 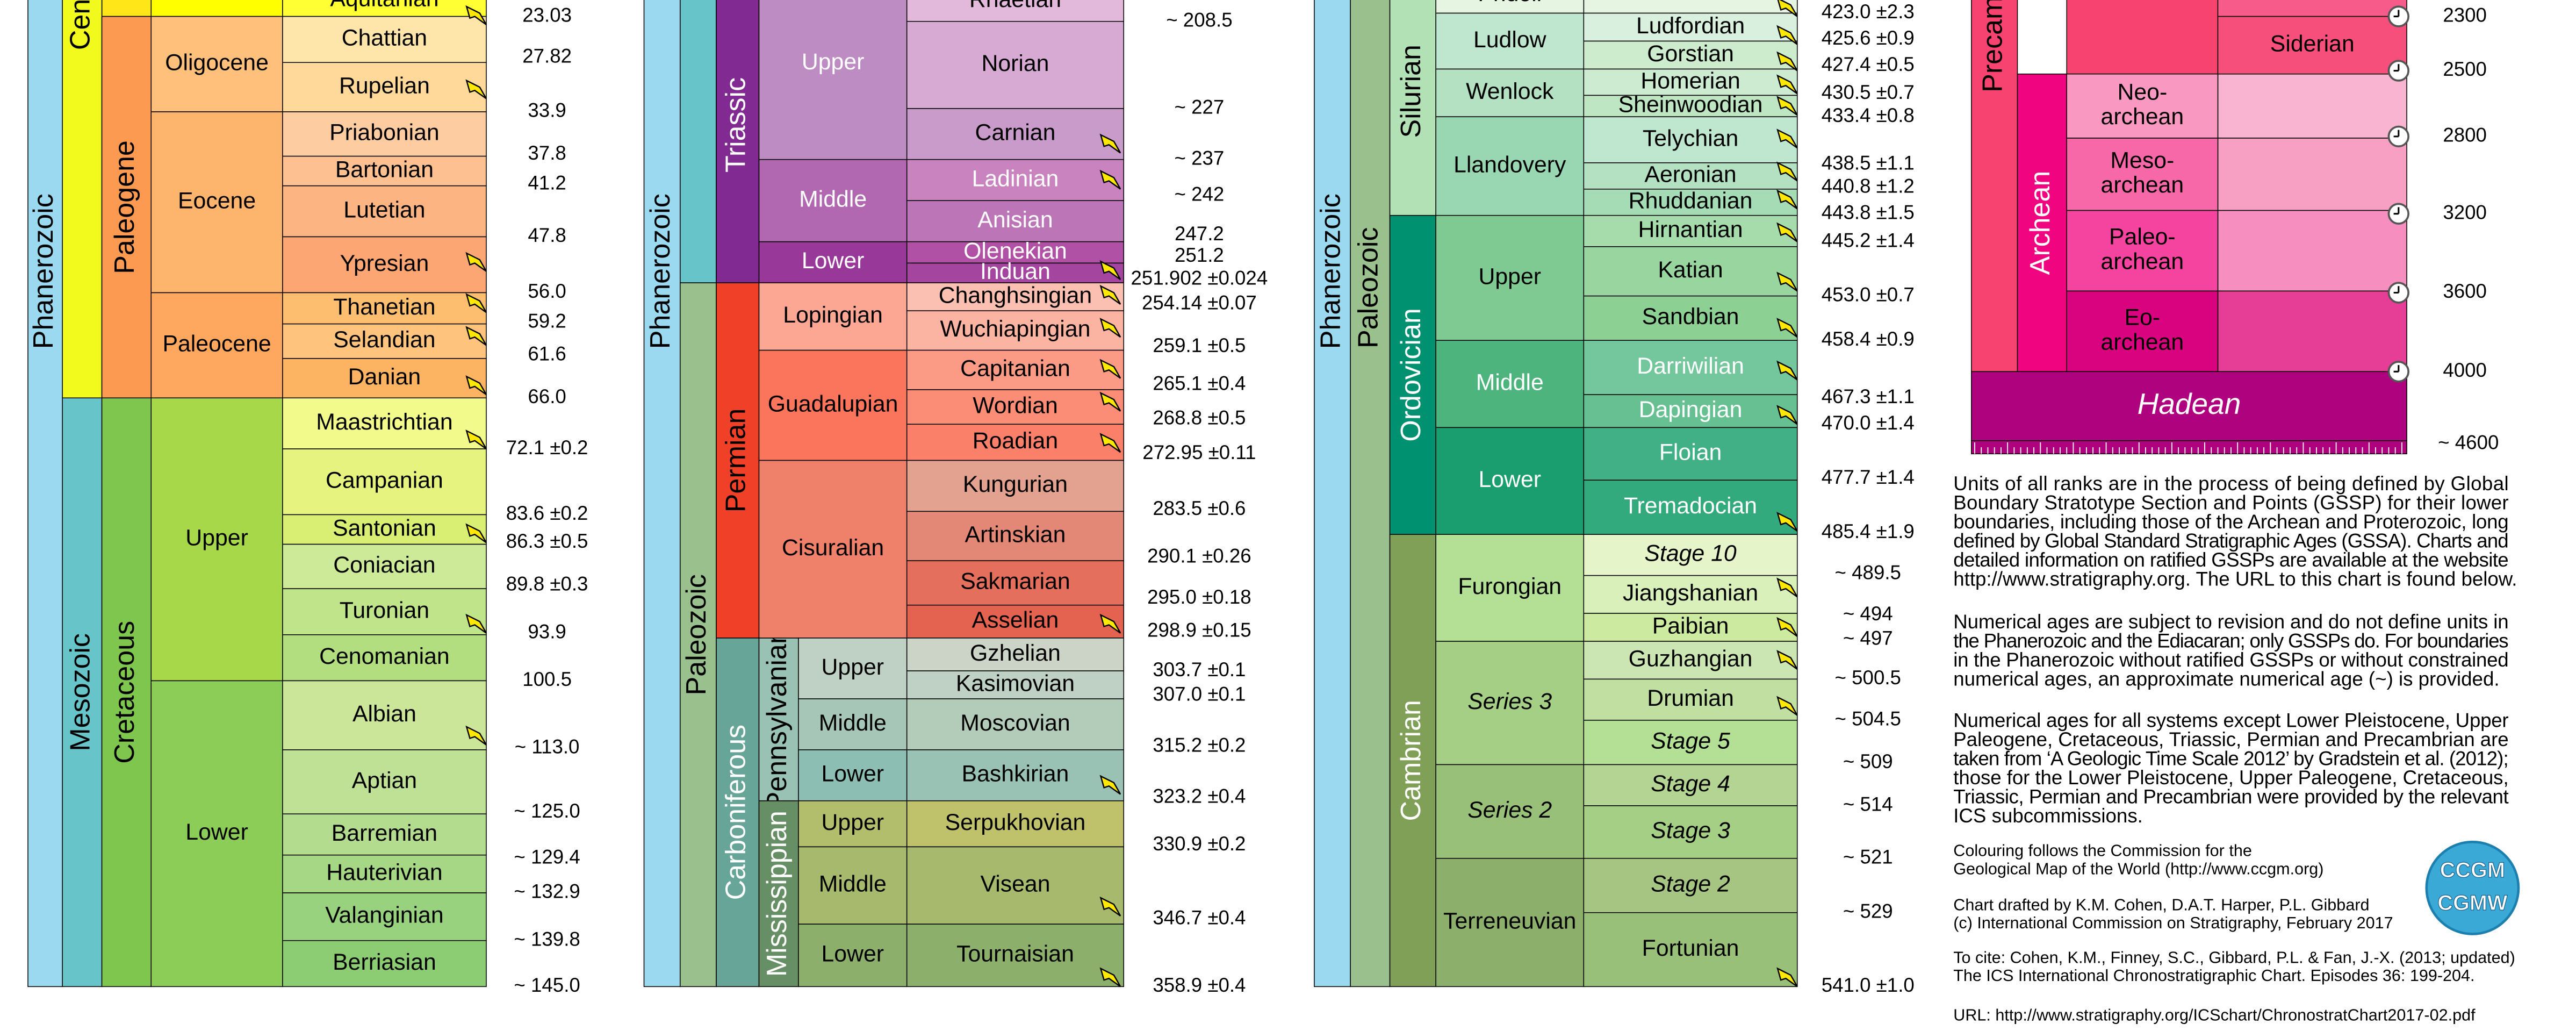 What do you see at coordinates (1690, 948) in the screenshot?
I see `unit-label: Fortunian` at bounding box center [1690, 948].